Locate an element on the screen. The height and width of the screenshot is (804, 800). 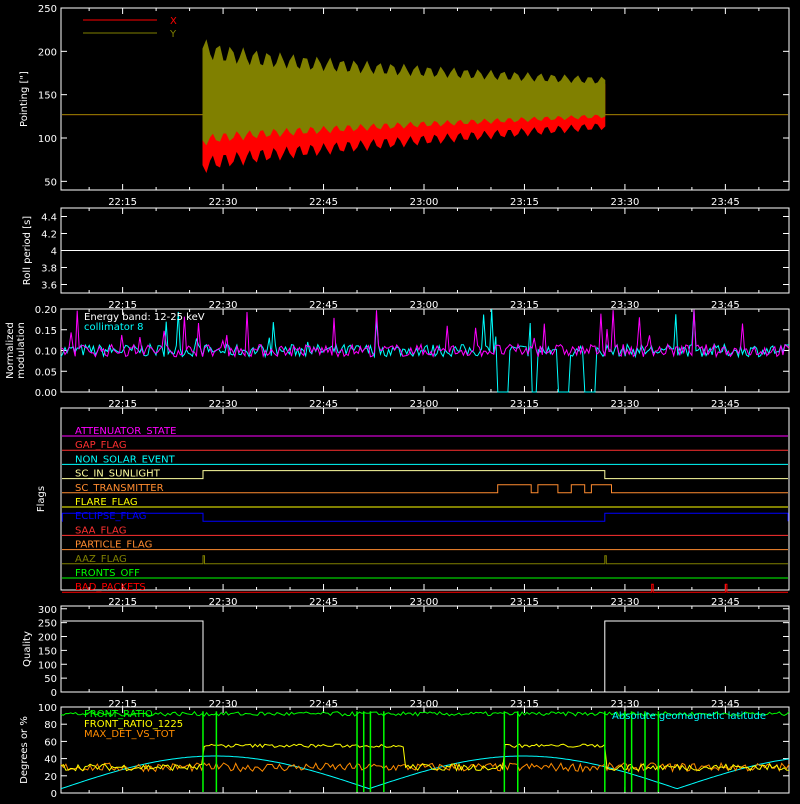
pointing-time-tick-label: 22:30 is located at coordinates (223, 202).